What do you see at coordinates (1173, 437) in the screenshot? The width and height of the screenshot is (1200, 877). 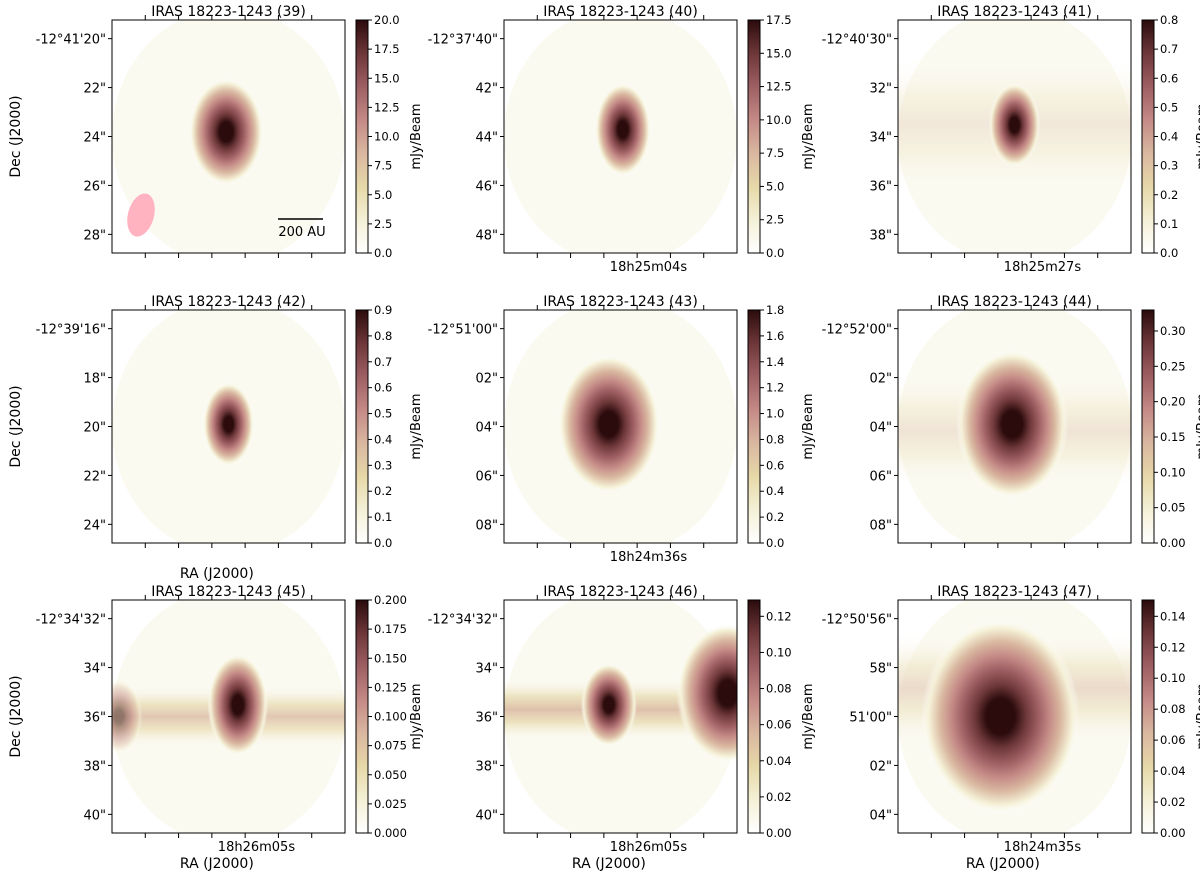 I see `colorbar-tick-label: 0.15` at bounding box center [1173, 437].